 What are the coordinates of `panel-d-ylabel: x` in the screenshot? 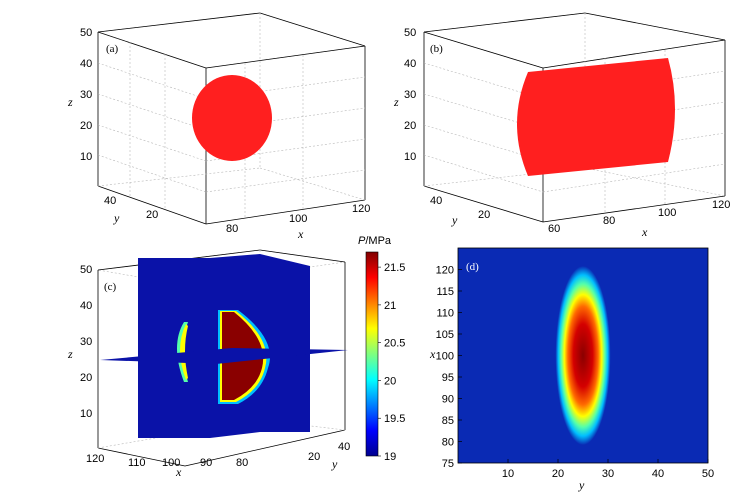 It's located at (432, 354).